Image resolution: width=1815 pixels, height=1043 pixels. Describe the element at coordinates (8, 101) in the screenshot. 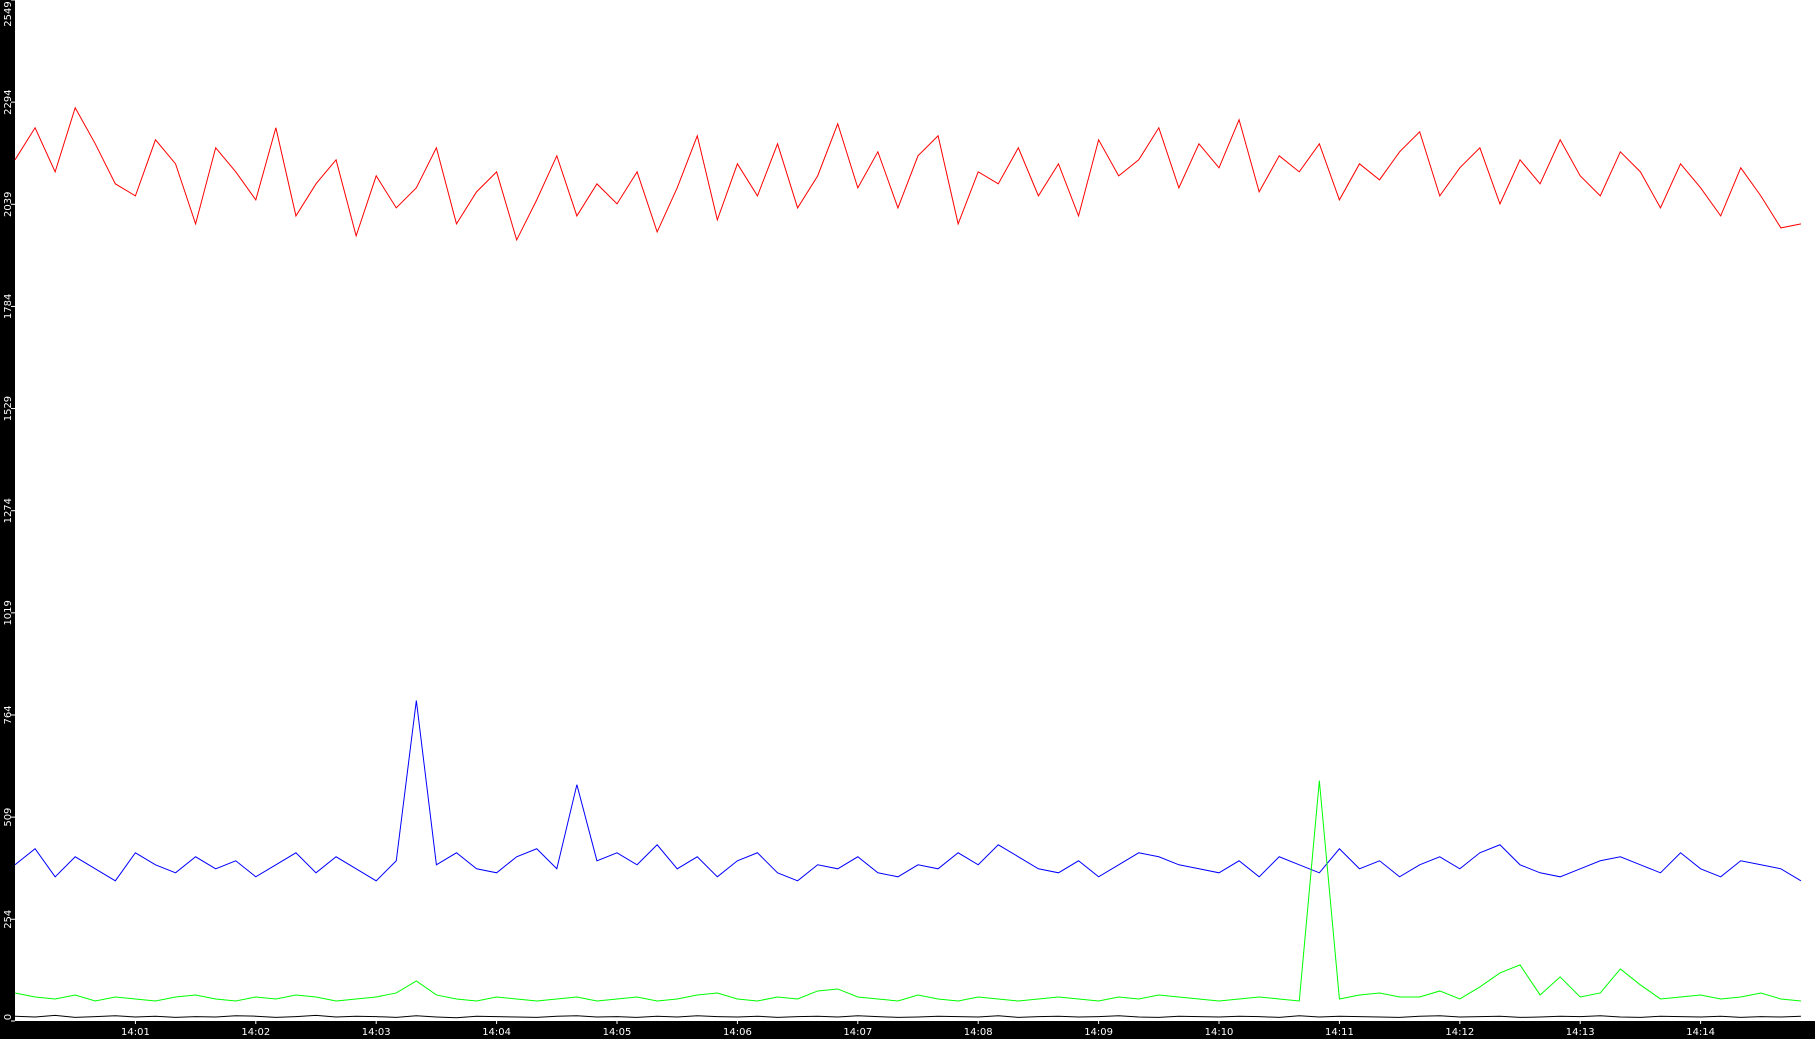

I see `y-tick-label: 2294` at that location.